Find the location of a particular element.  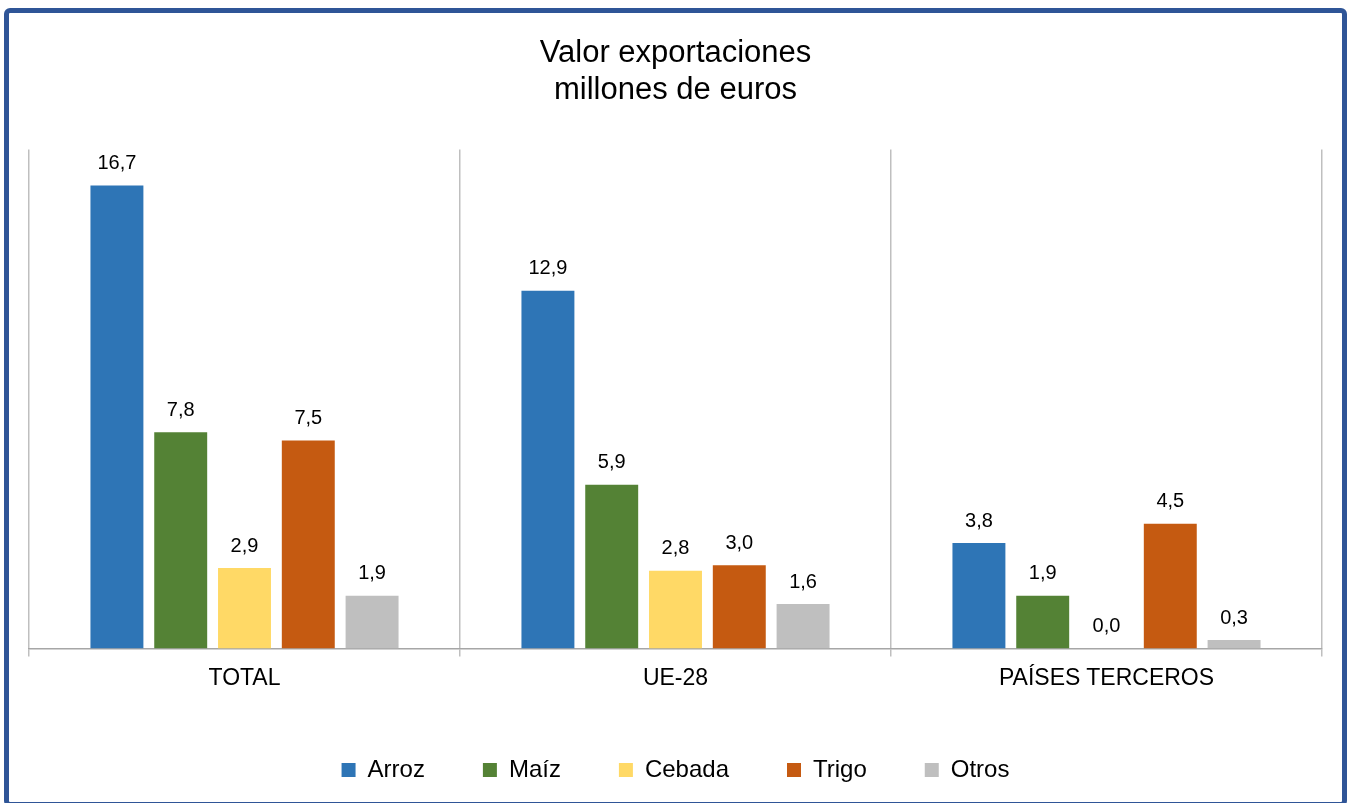

data-label: 4,5 is located at coordinates (1170, 500).